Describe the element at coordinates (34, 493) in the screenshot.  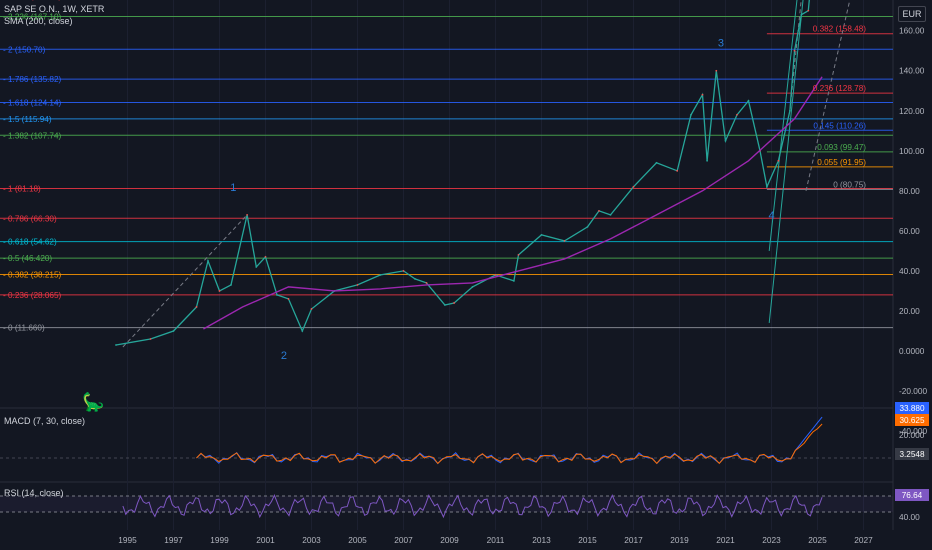
I see `rsi-legend: RSI (14, close)` at that location.